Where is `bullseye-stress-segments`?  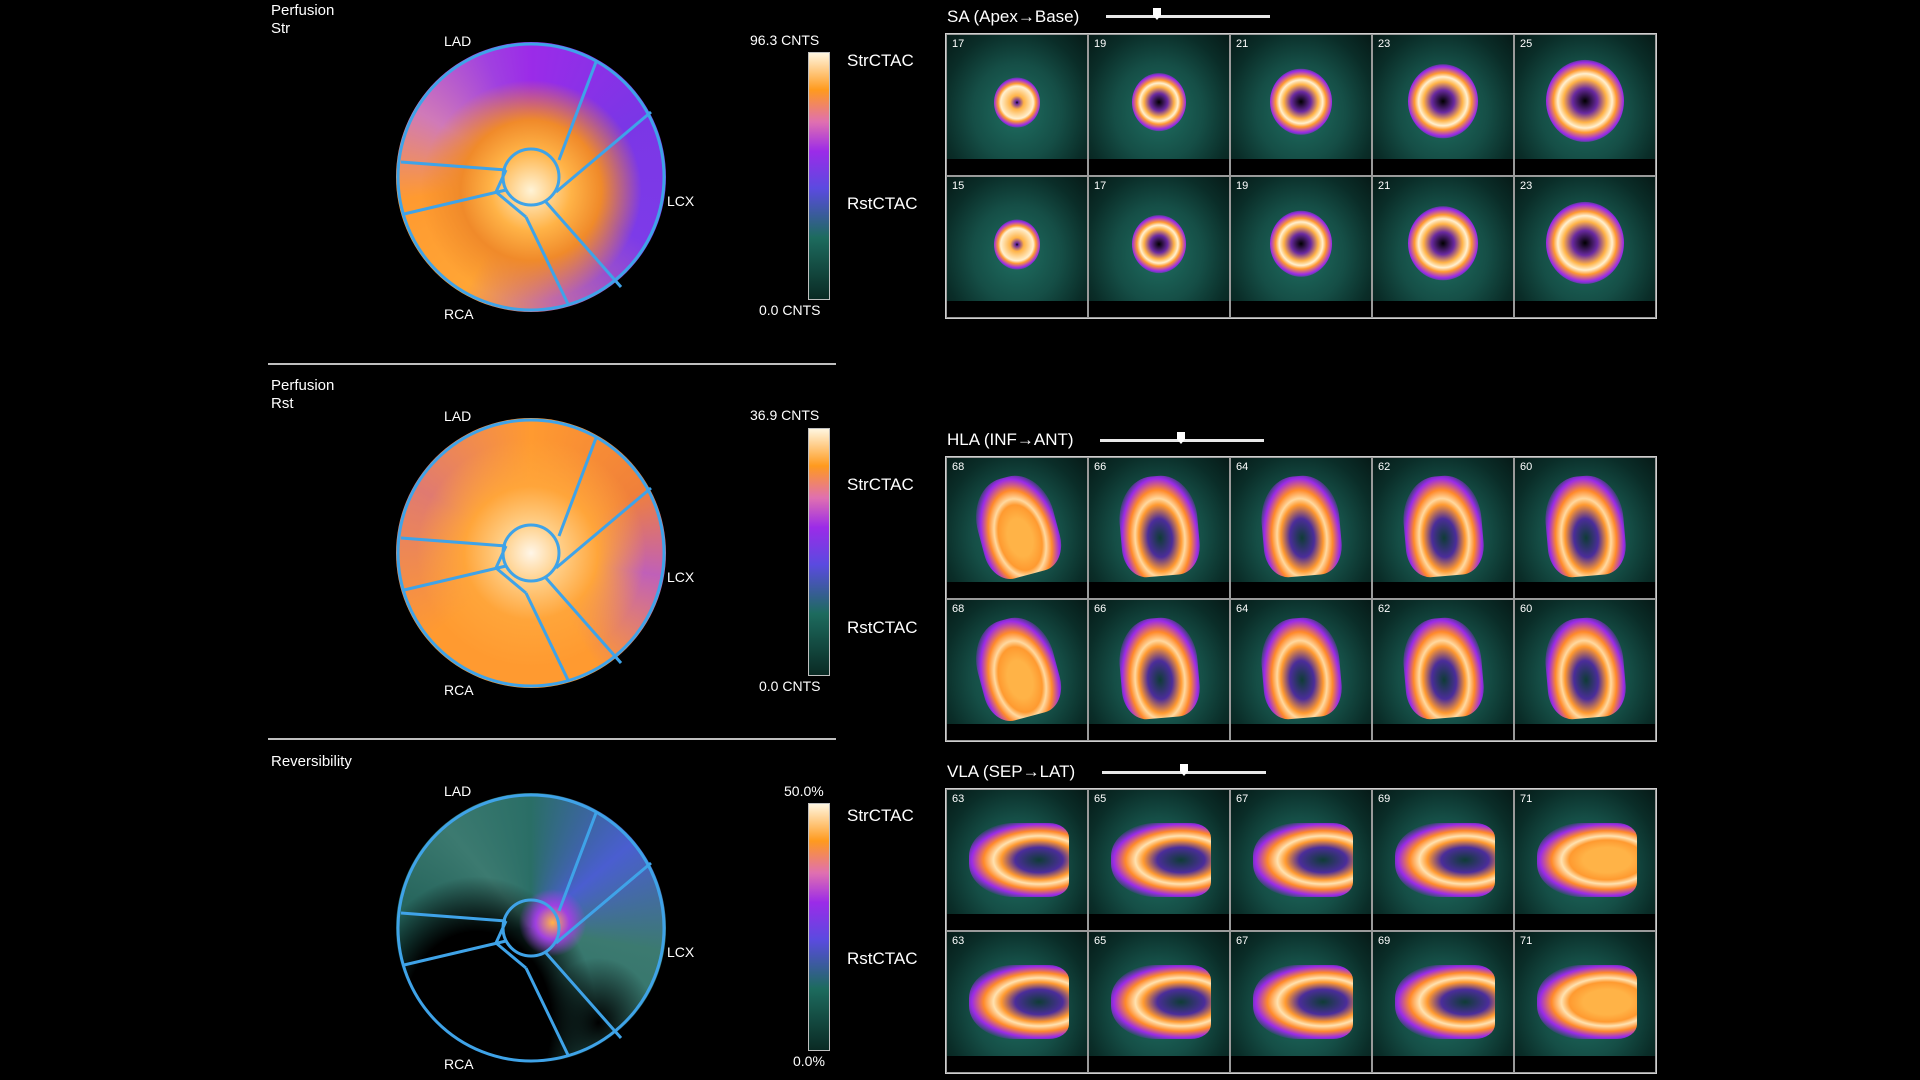
bullseye-stress-segments is located at coordinates (531, 177).